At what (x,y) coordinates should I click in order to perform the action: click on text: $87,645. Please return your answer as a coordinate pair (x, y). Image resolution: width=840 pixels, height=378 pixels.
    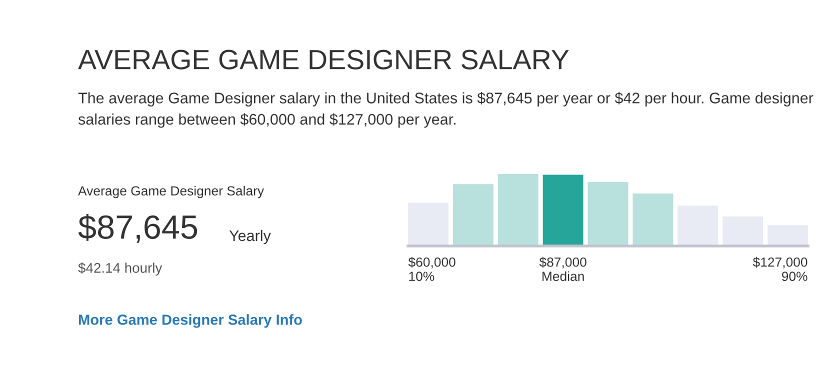
    Looking at the image, I should click on (138, 228).